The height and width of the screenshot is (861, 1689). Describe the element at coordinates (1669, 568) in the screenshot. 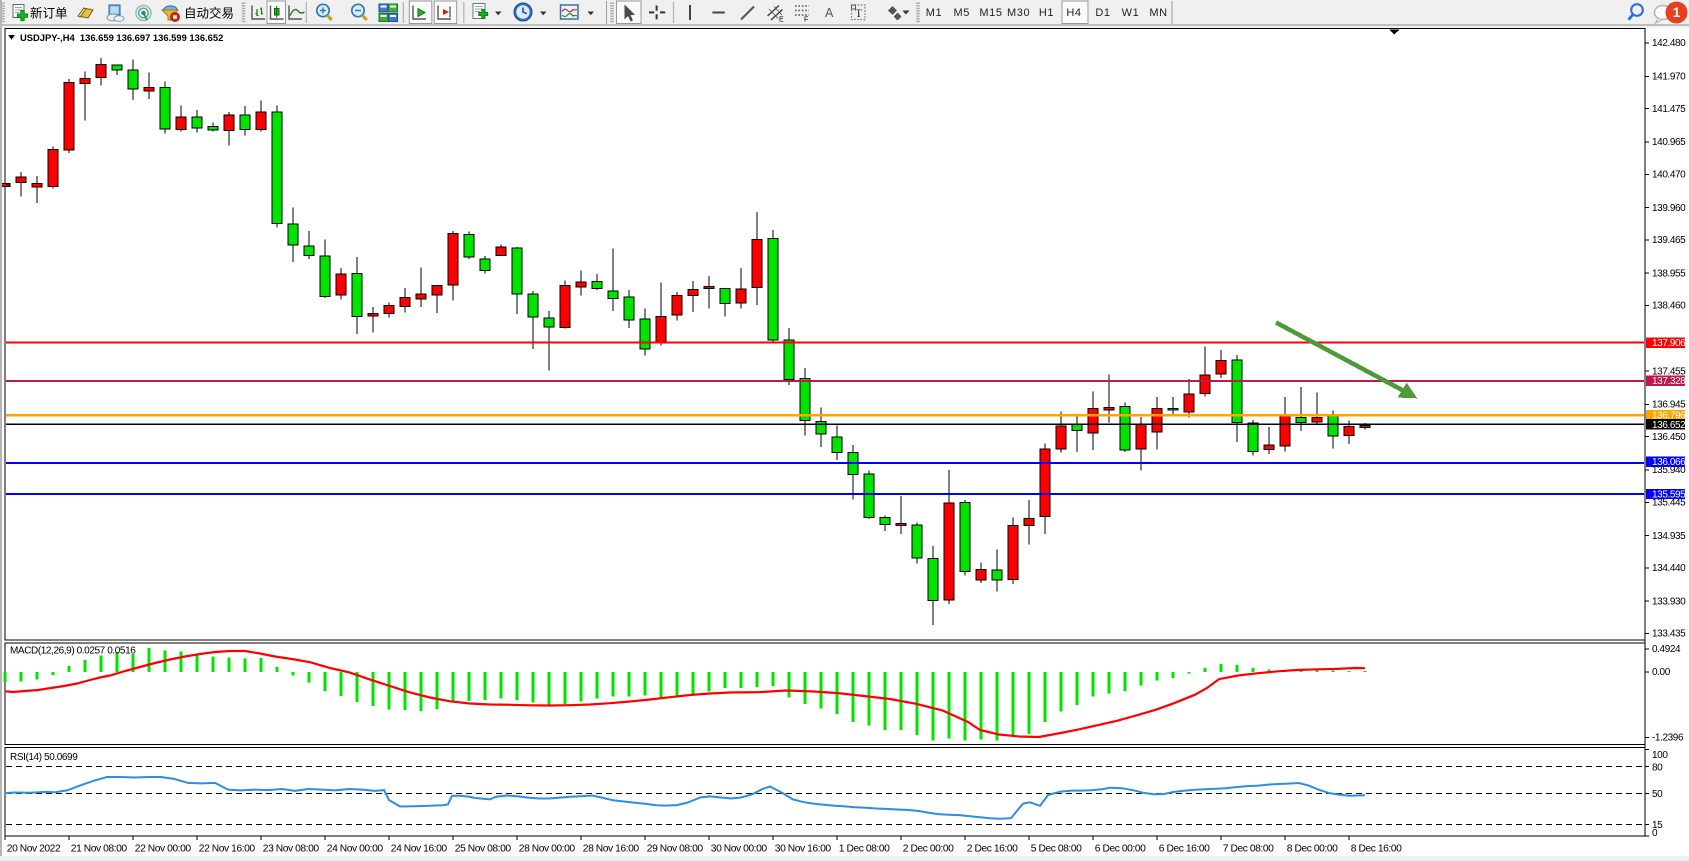

I see `svg-text: 134.440` at that location.